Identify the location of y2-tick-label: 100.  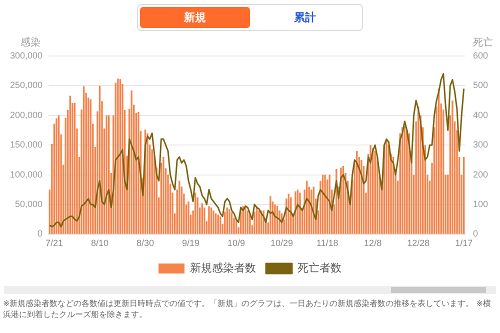
(480, 203).